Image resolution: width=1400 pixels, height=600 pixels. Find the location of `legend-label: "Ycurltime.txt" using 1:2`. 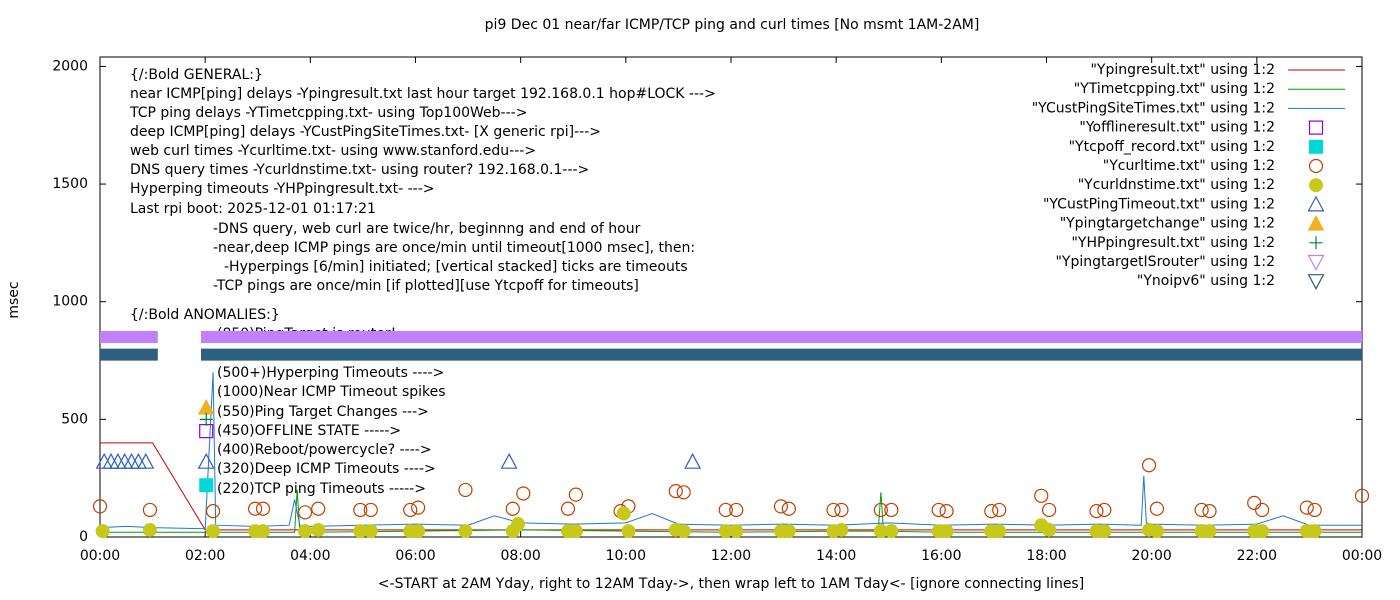

legend-label: "Ycurltime.txt" using 1:2 is located at coordinates (1189, 166).